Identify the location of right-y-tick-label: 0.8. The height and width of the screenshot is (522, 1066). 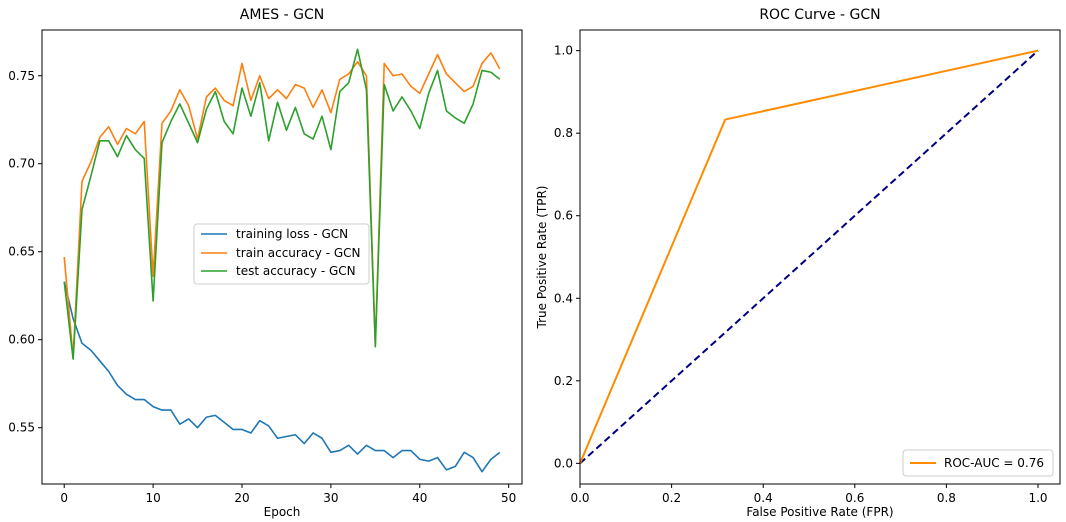
(563, 133).